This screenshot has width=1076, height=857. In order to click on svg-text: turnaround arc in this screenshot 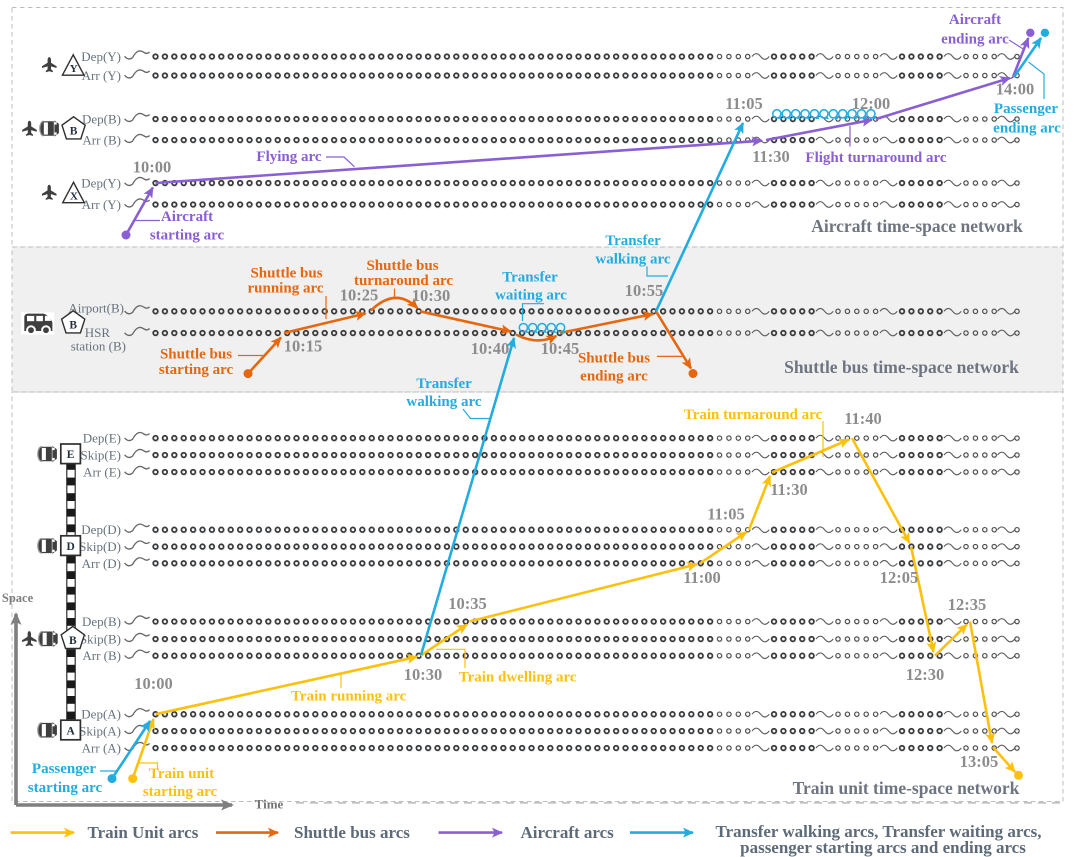, I will do `click(403, 281)`.